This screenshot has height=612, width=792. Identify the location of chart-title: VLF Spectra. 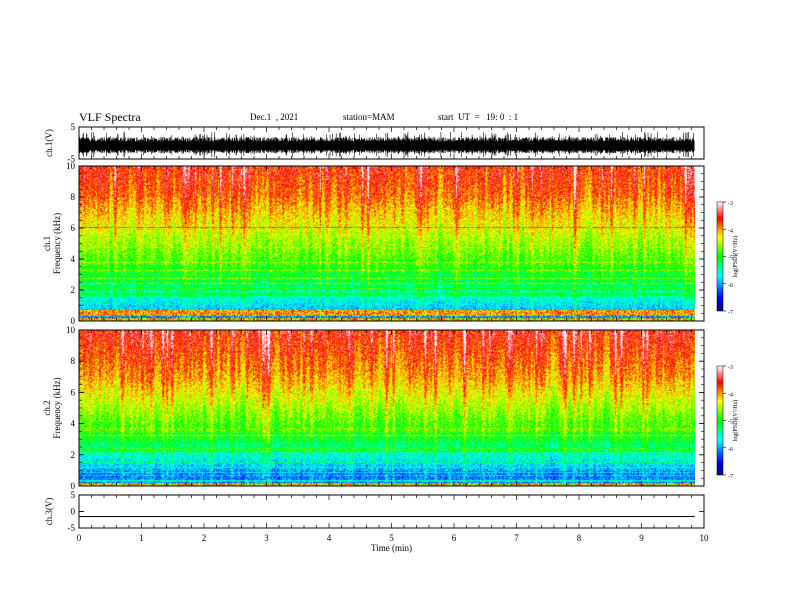
(110, 117).